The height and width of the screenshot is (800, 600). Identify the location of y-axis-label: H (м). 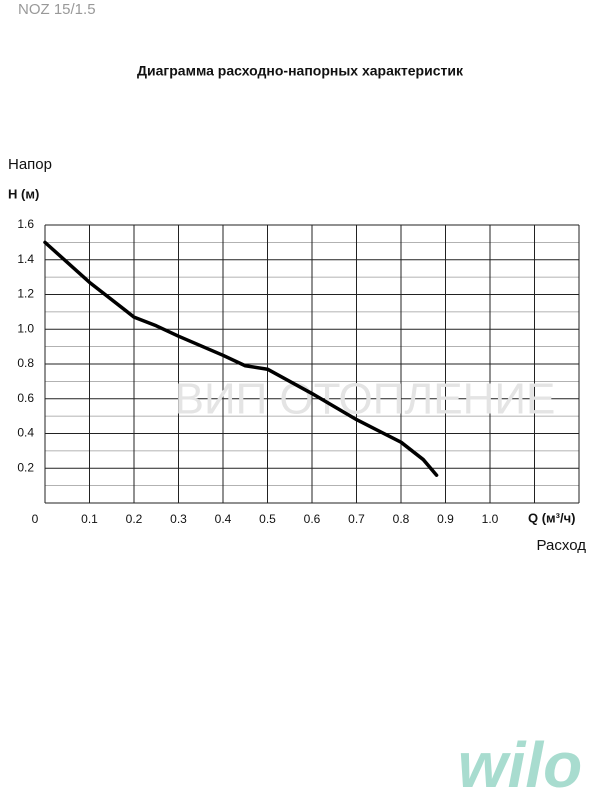
(23, 193).